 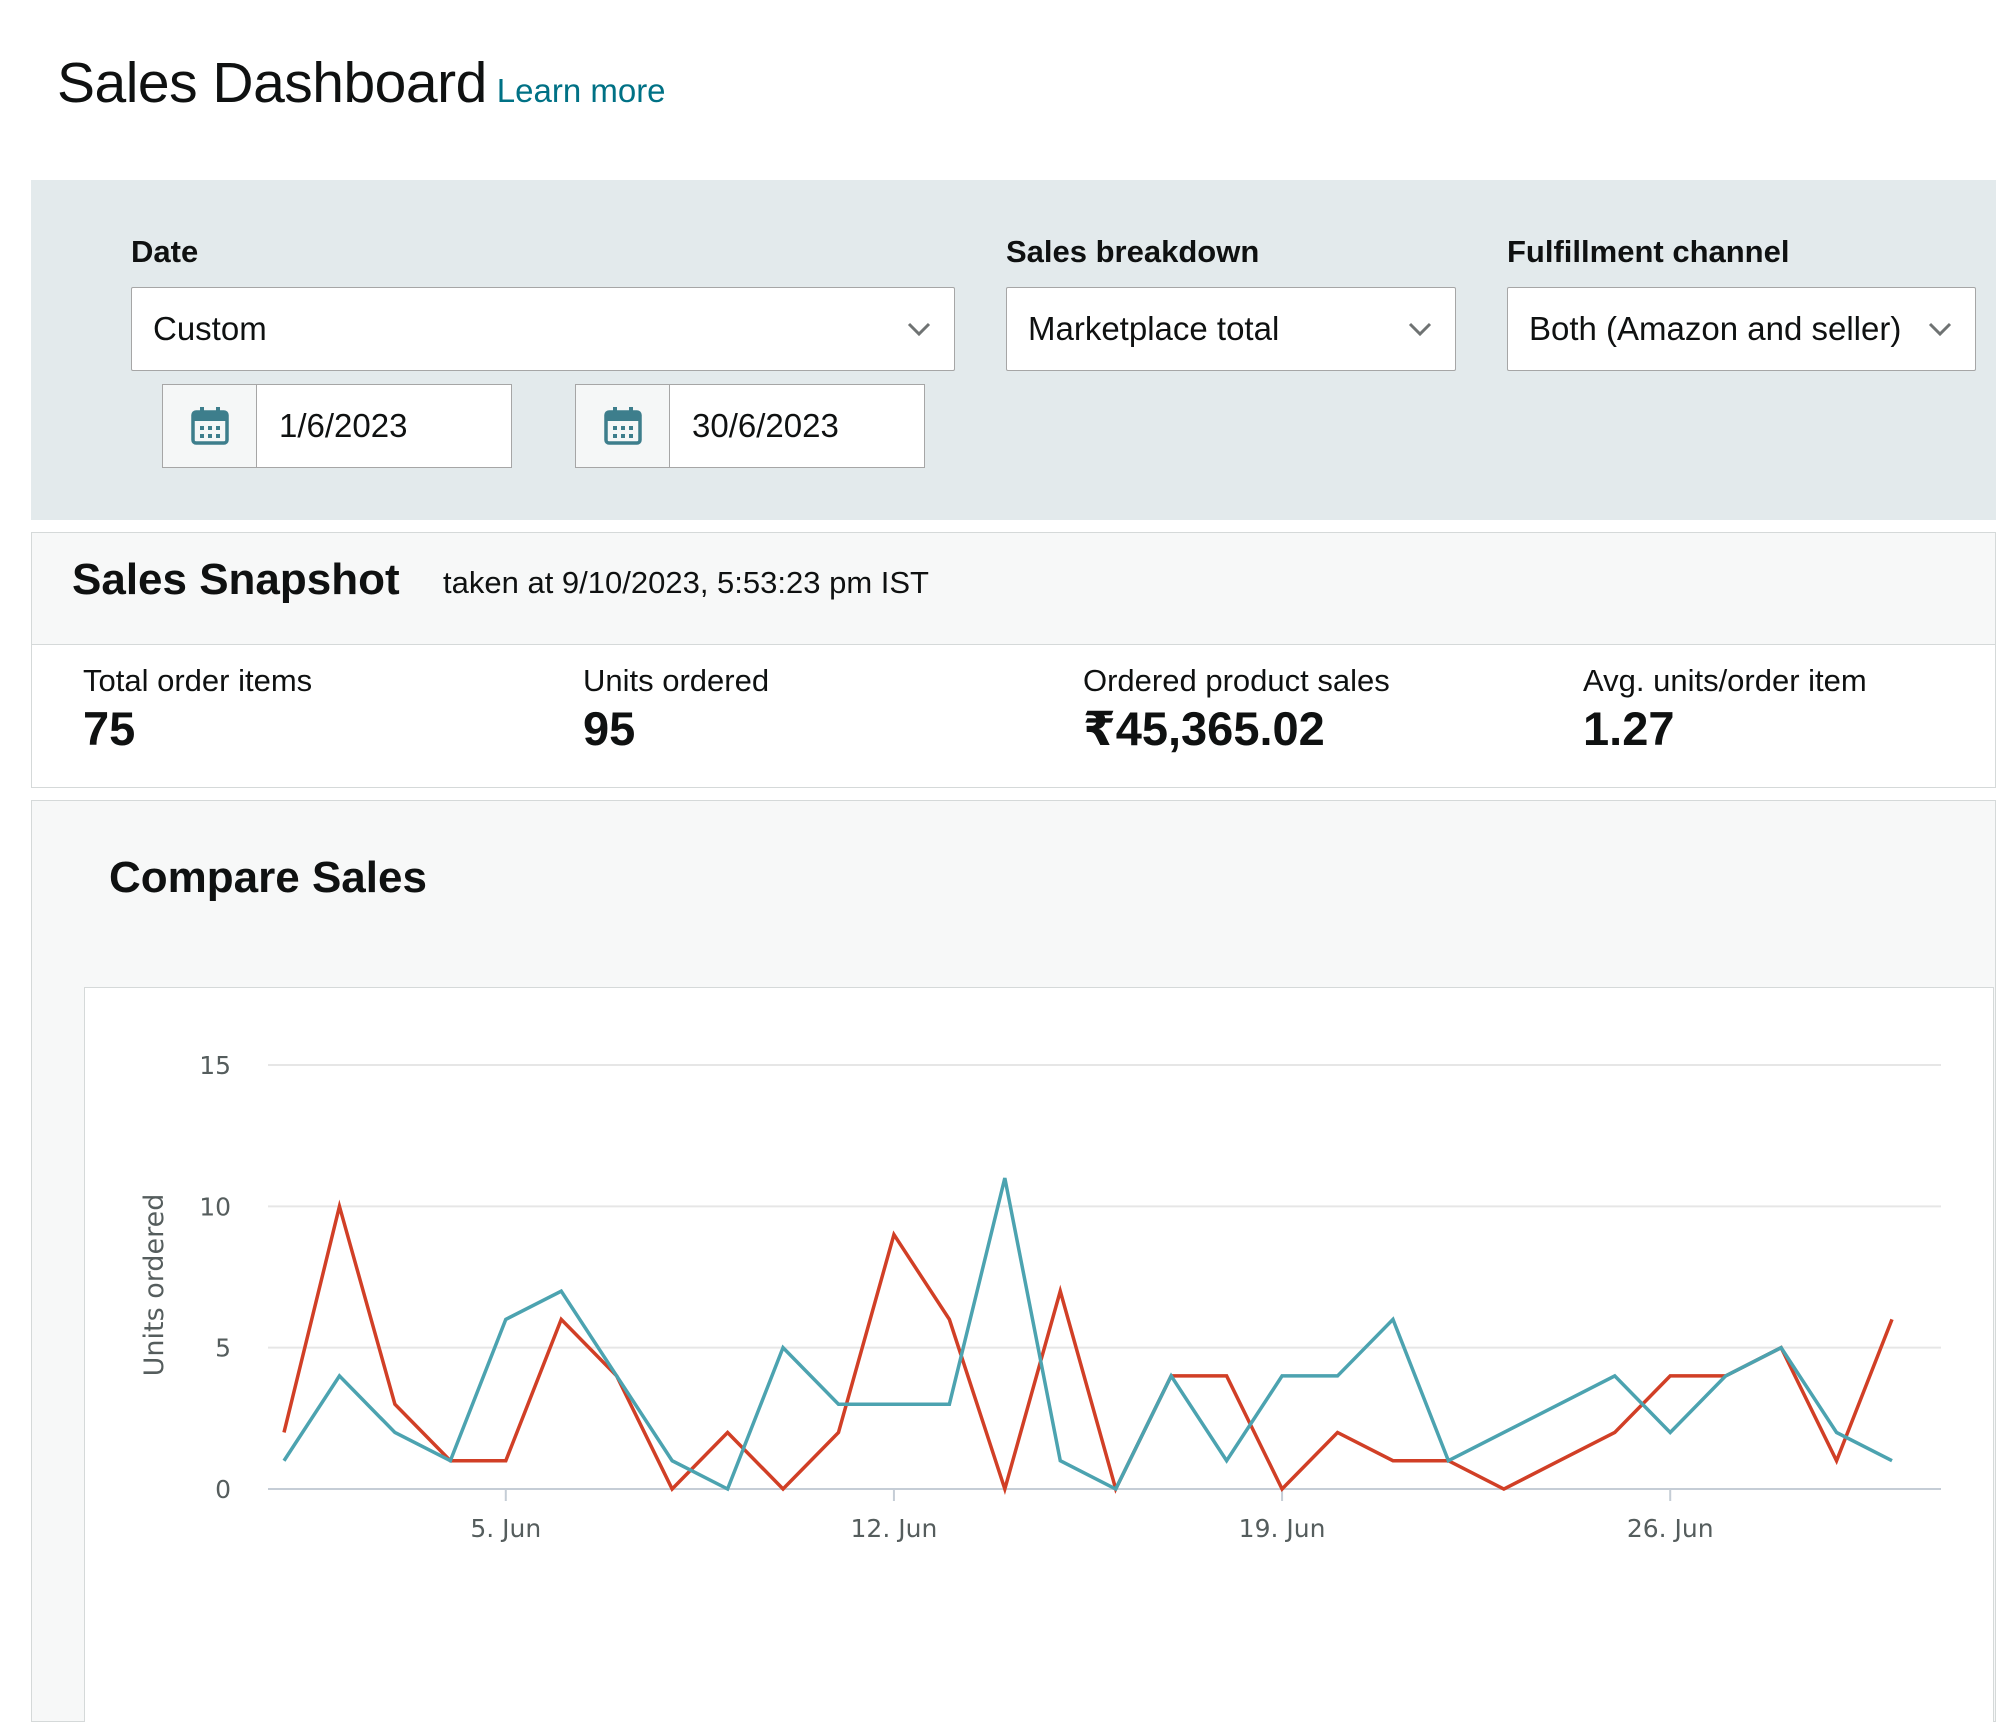 I want to click on fulfillment-channel-label: Fulfillment channel, so click(x=1648, y=251).